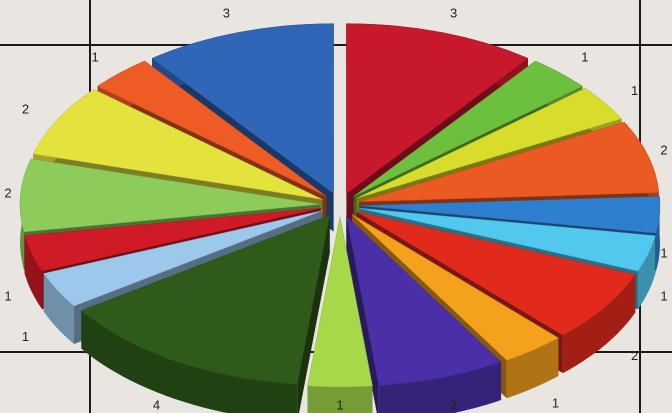 Image resolution: width=672 pixels, height=413 pixels. I want to click on slice-label: 4, so click(156, 404).